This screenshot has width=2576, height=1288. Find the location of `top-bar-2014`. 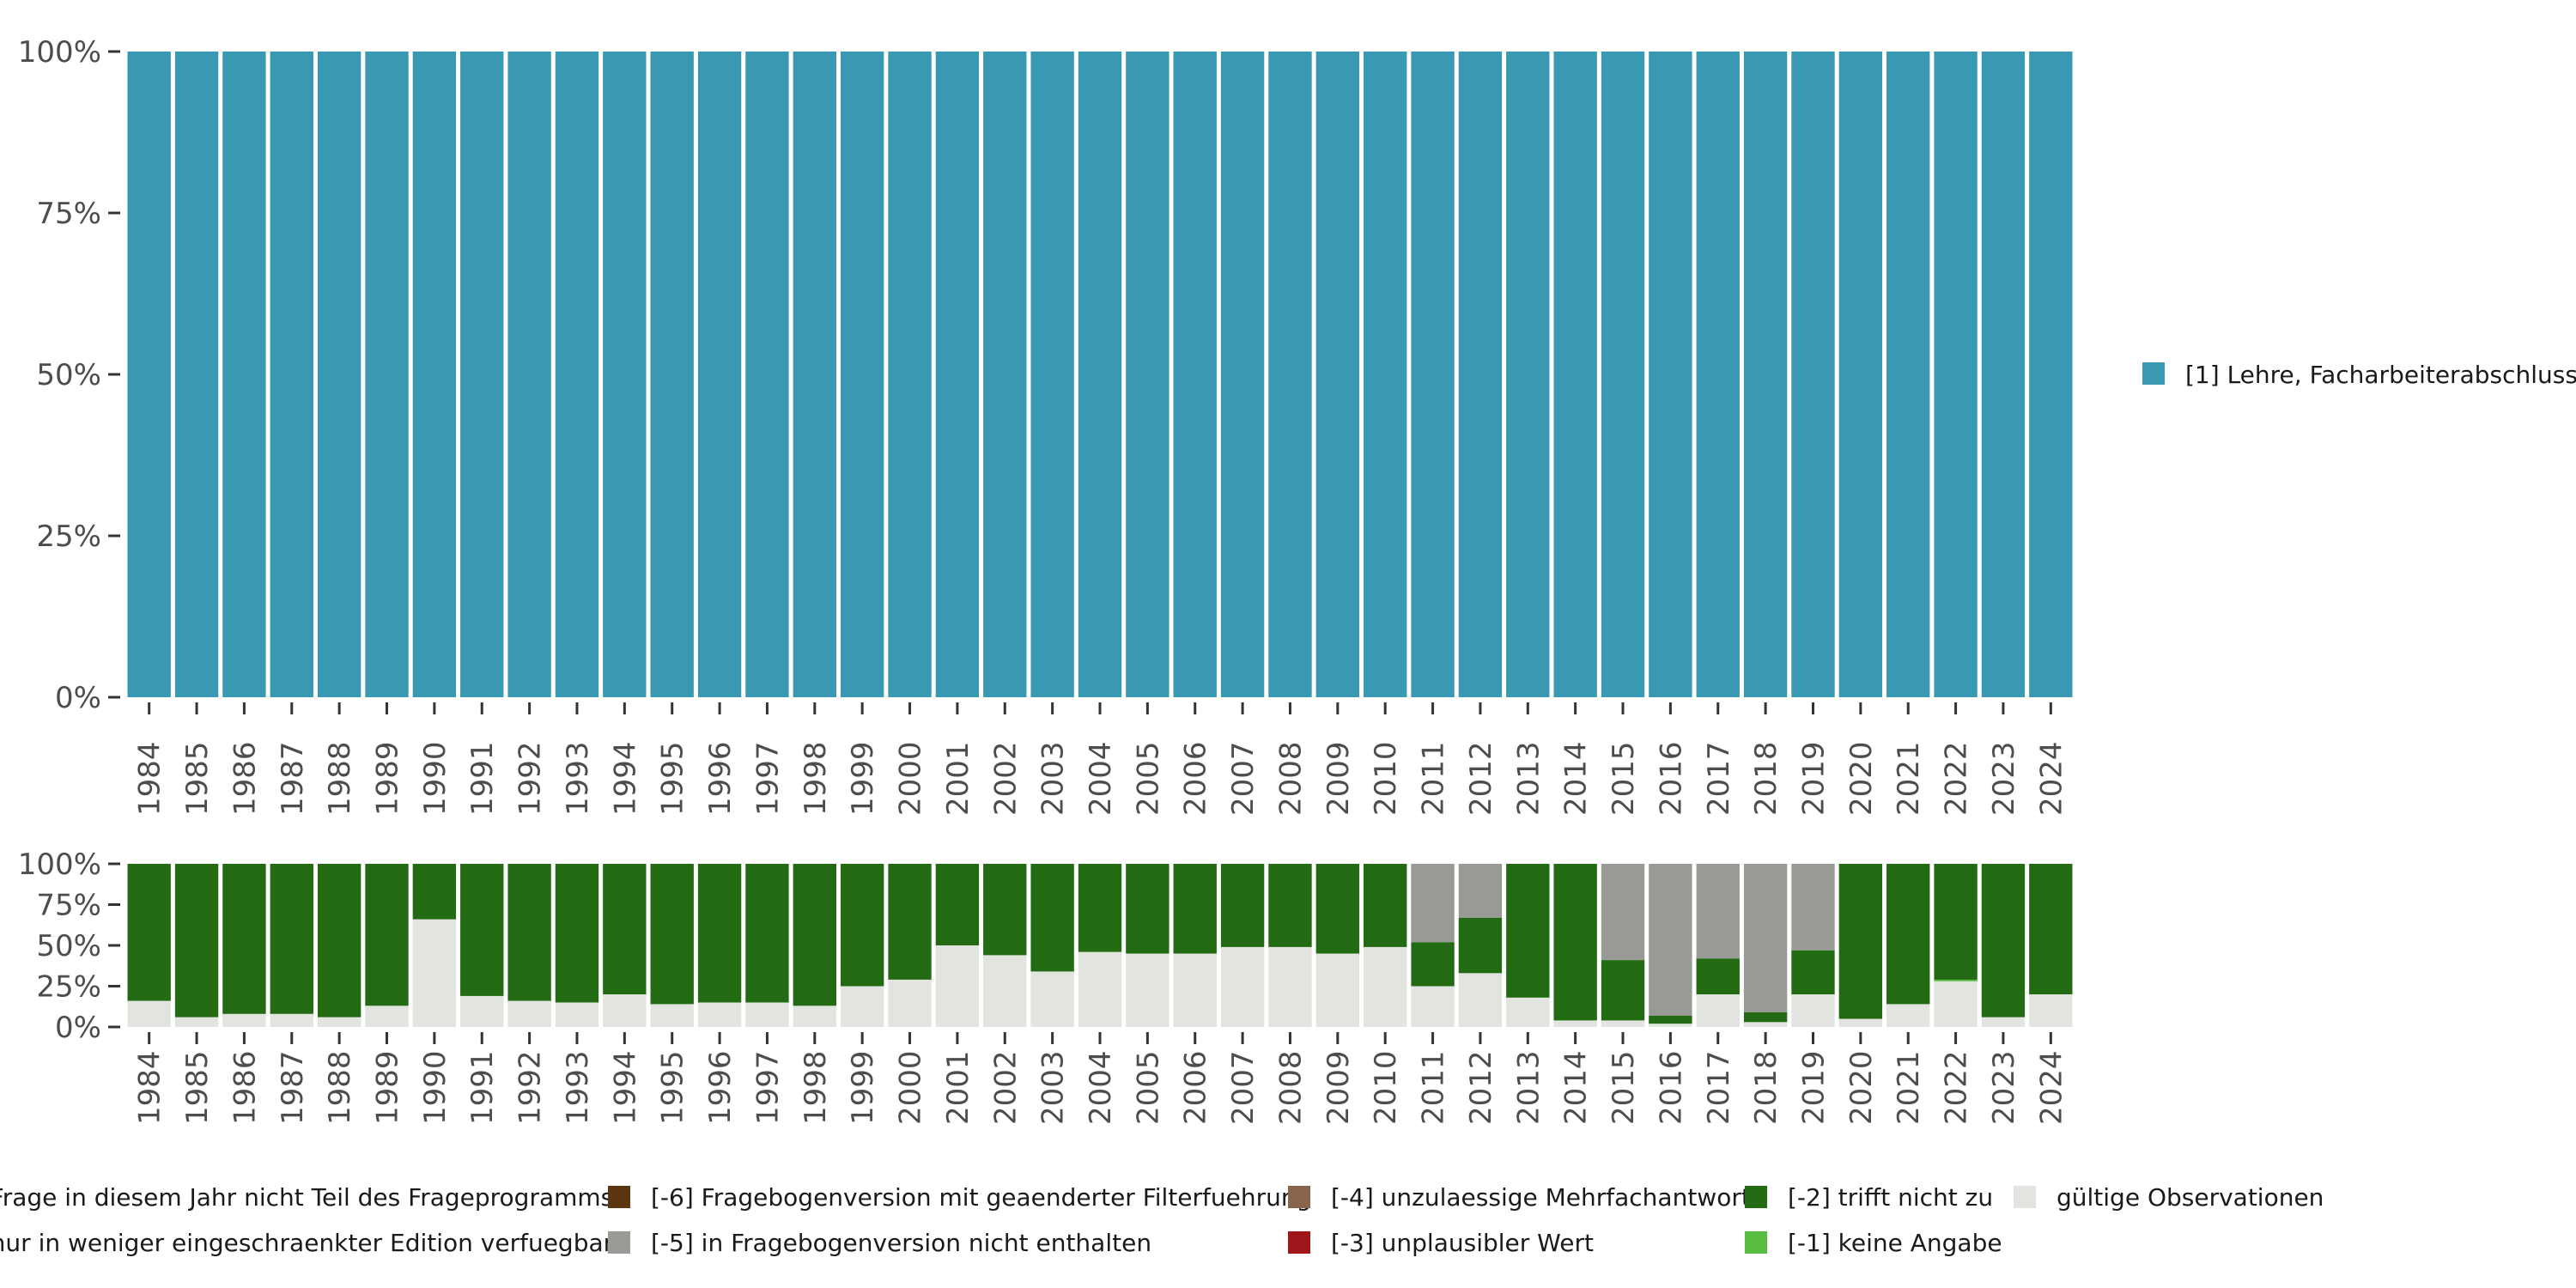

top-bar-2014 is located at coordinates (1575, 375).